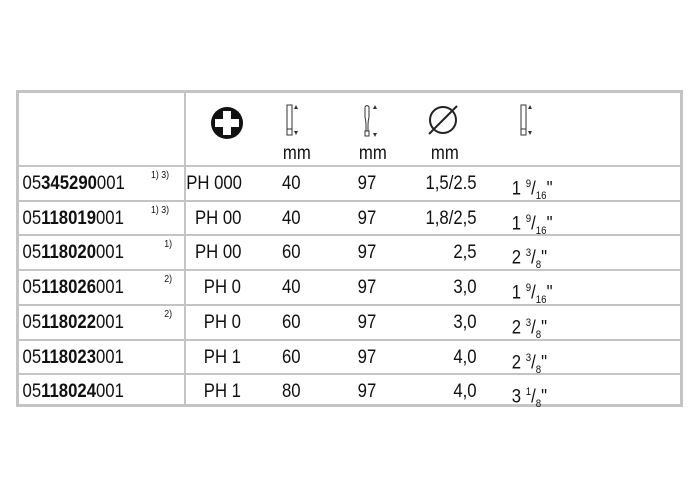 Image resolution: width=700 pixels, height=500 pixels. What do you see at coordinates (370, 121) in the screenshot?
I see `overall-length-icon` at bounding box center [370, 121].